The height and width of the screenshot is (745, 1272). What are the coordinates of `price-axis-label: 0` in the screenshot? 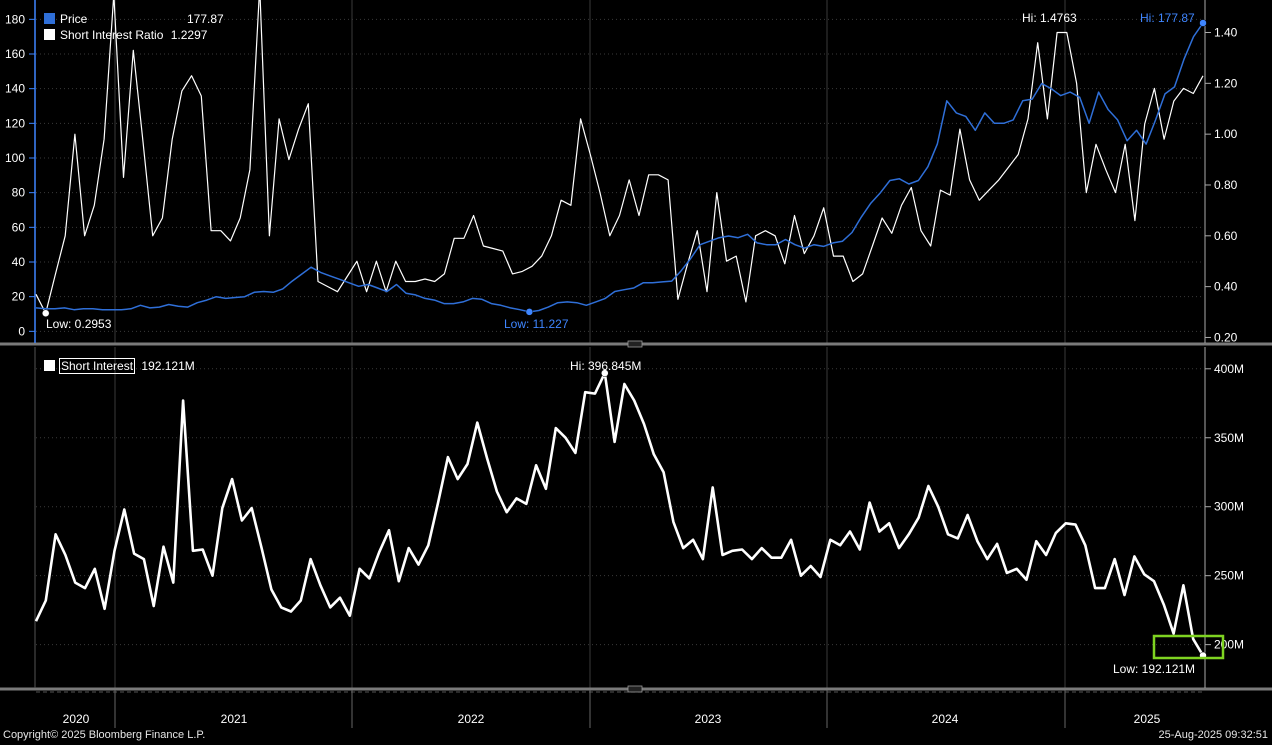 It's located at (21, 331).